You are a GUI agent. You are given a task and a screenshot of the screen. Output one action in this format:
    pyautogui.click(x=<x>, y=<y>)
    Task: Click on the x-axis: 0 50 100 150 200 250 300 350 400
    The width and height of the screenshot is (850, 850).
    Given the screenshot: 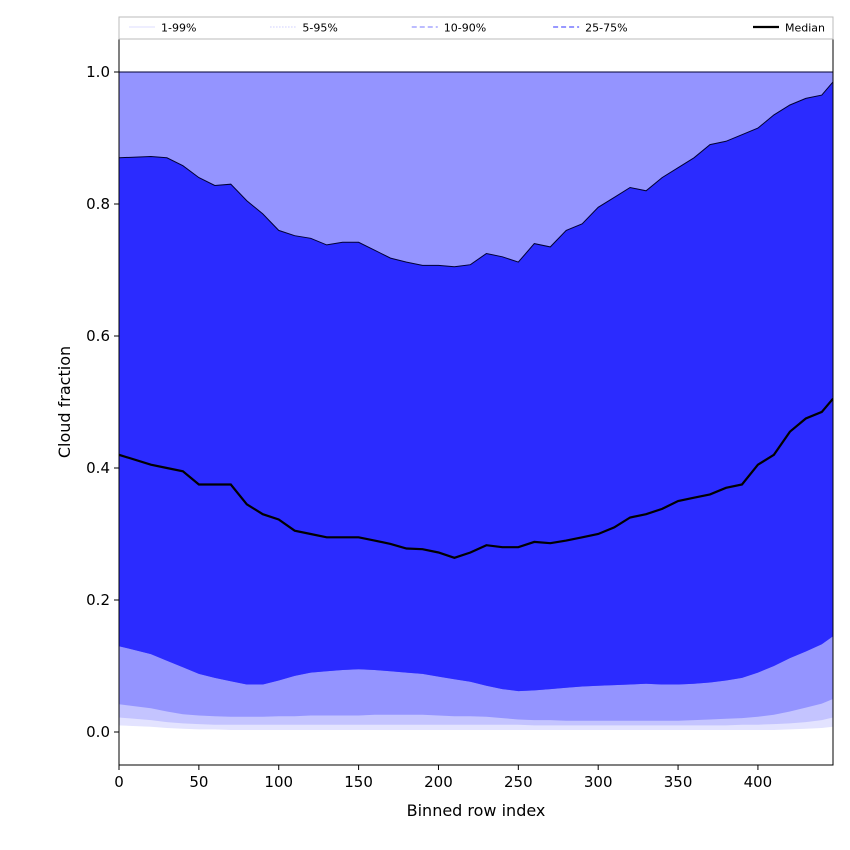 What is the action you would take?
    pyautogui.click(x=443, y=778)
    